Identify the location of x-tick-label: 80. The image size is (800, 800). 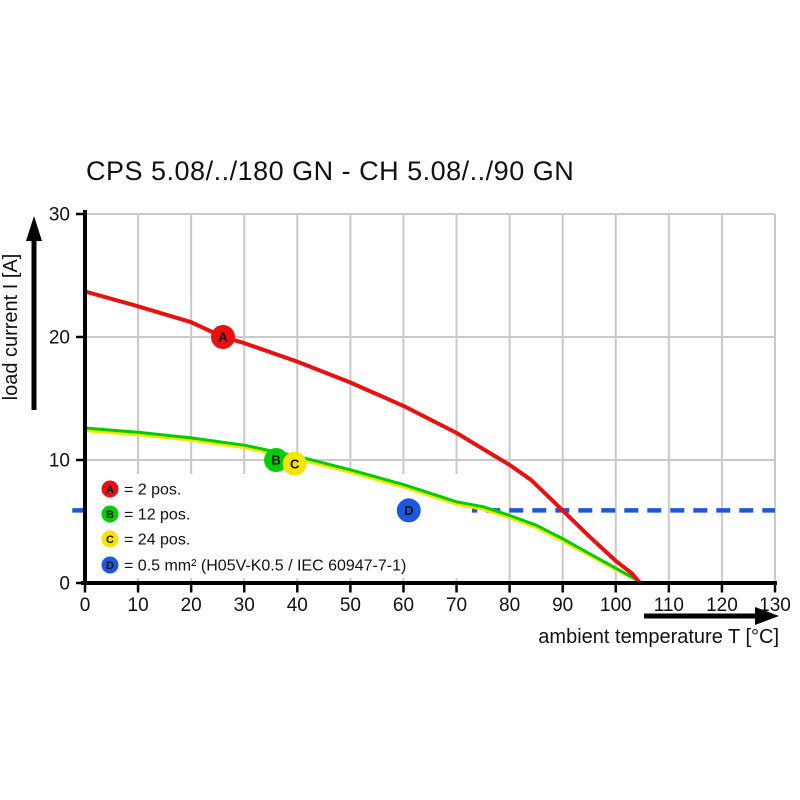
(509, 605).